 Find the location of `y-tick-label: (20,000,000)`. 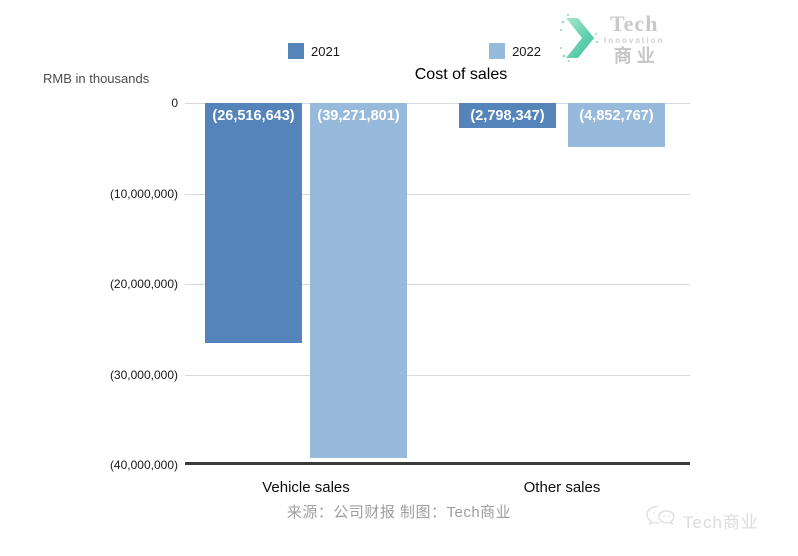

y-tick-label: (20,000,000) is located at coordinates (143, 284).